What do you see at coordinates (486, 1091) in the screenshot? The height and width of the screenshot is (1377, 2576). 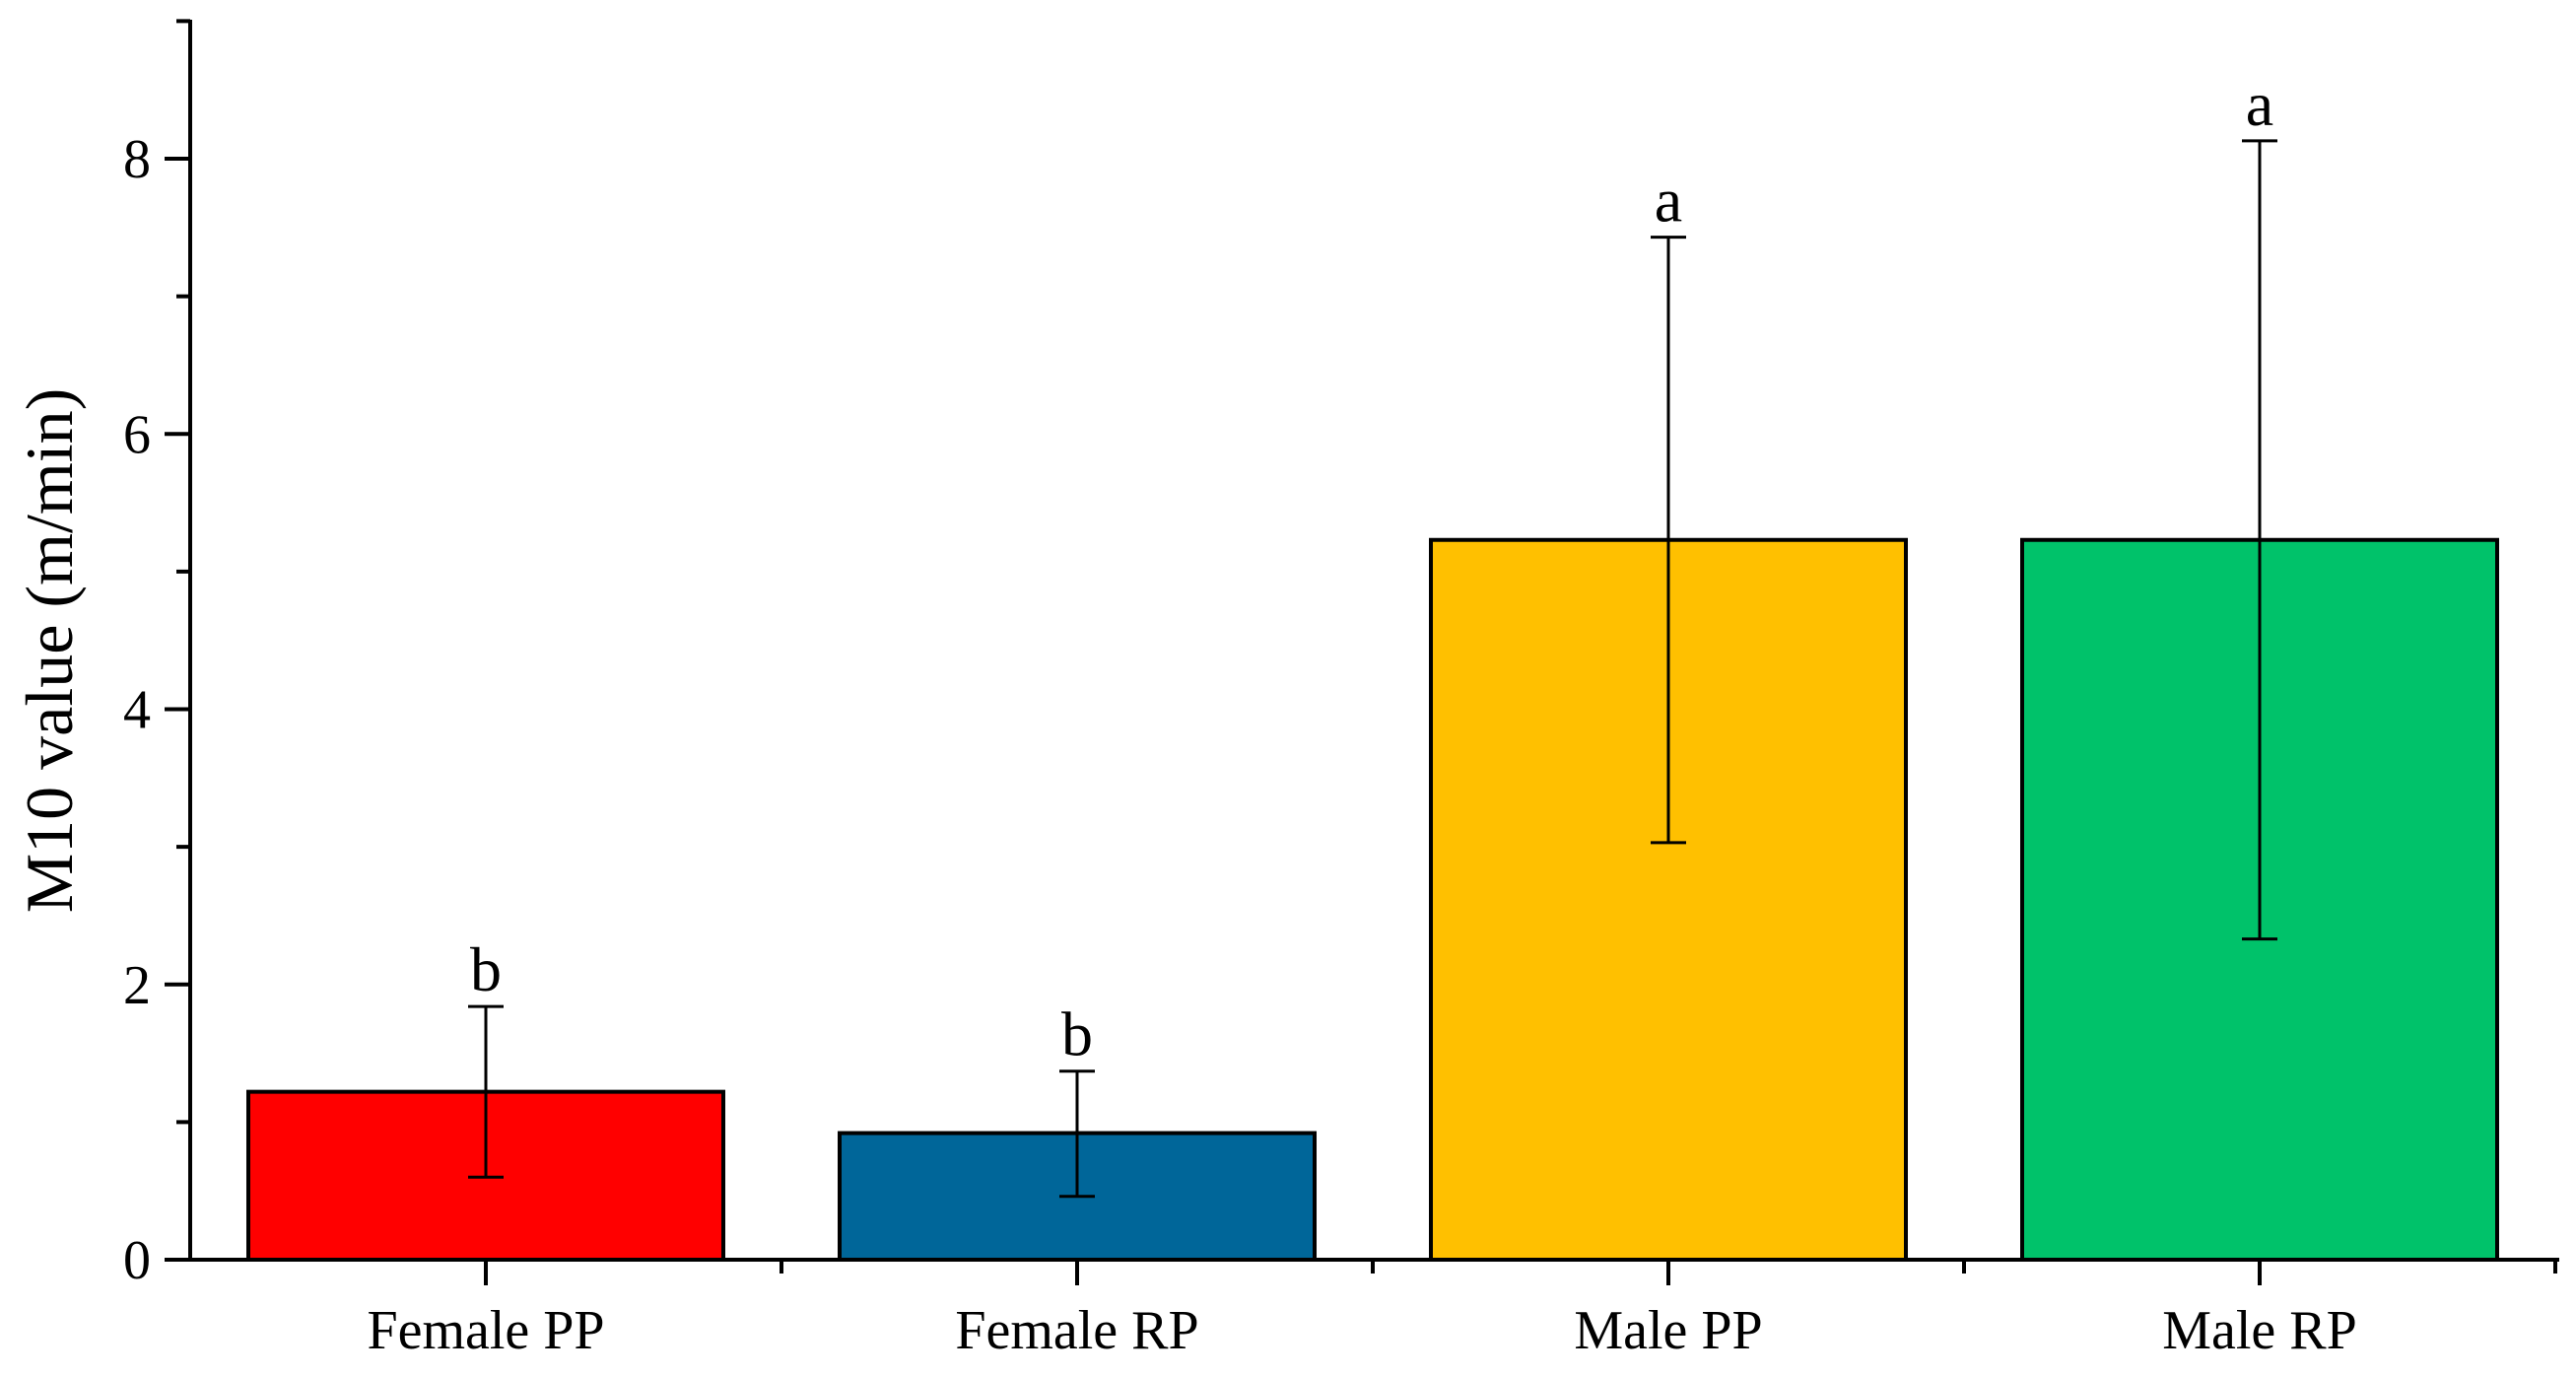 I see `error-bar-female-pp` at bounding box center [486, 1091].